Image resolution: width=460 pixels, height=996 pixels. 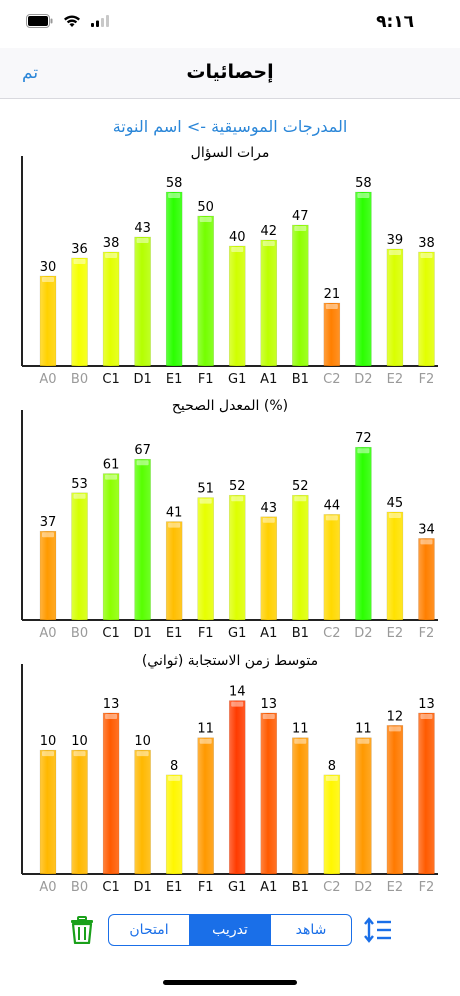 I want to click on value-label: 72, so click(x=363, y=438).